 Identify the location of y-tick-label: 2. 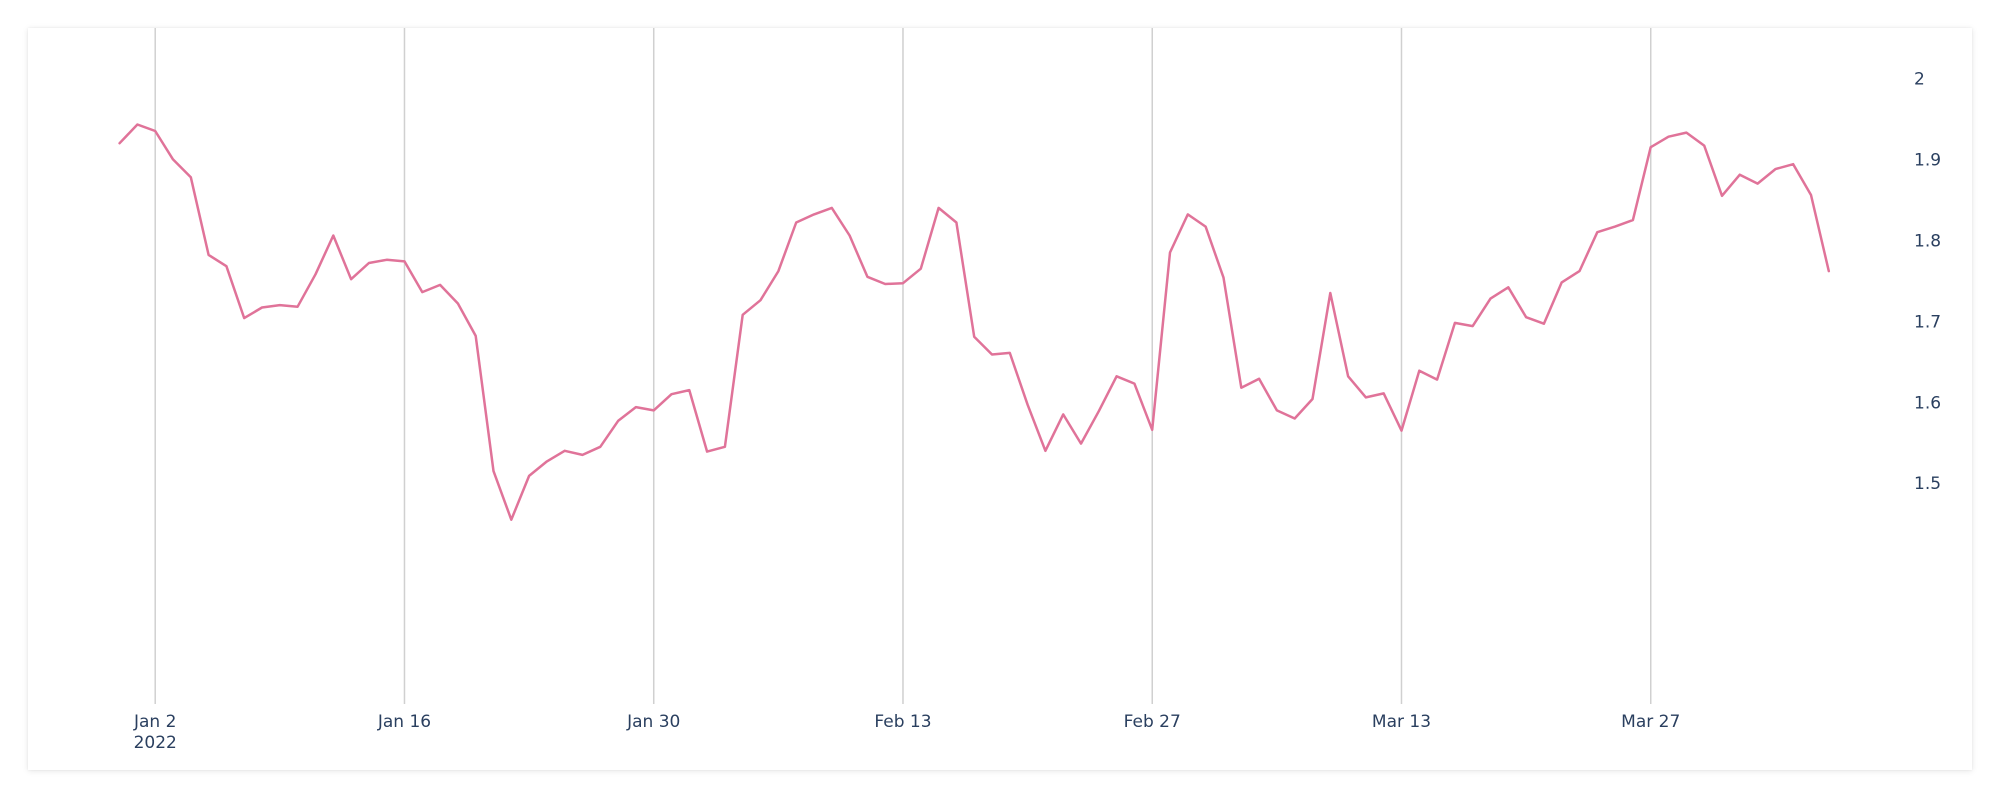
(1919, 79).